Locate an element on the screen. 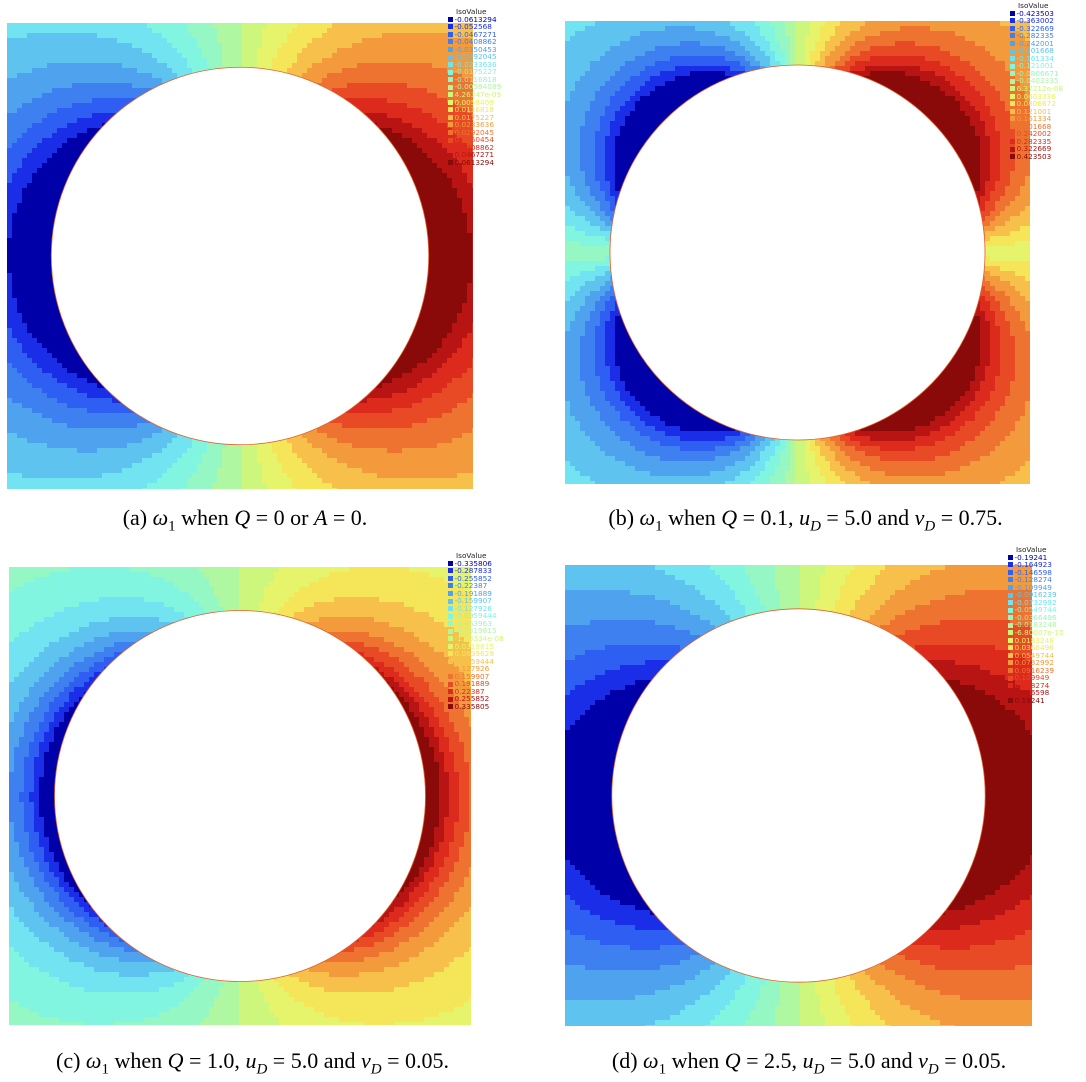 The width and height of the screenshot is (1086, 1082). legend-entry: -0.0959444 is located at coordinates (476, 616).